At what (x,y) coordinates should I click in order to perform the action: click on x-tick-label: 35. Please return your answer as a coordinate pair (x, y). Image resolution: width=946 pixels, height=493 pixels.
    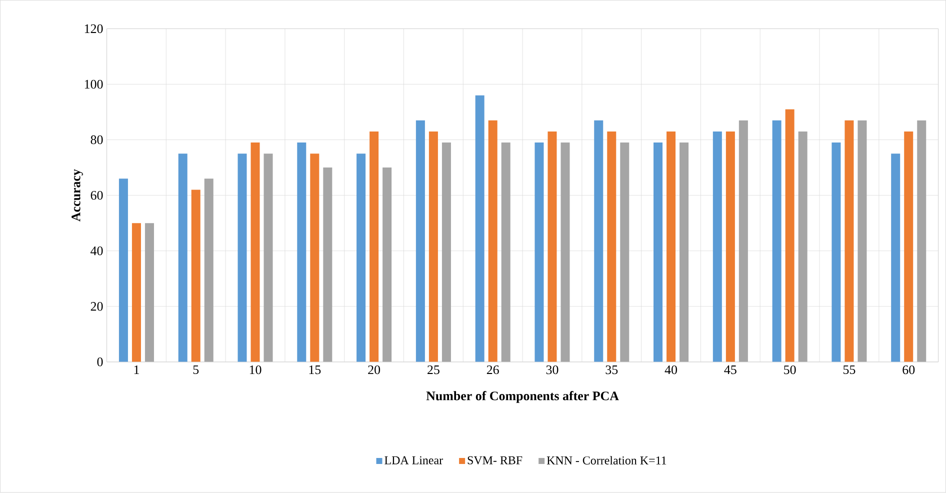
    Looking at the image, I should click on (612, 370).